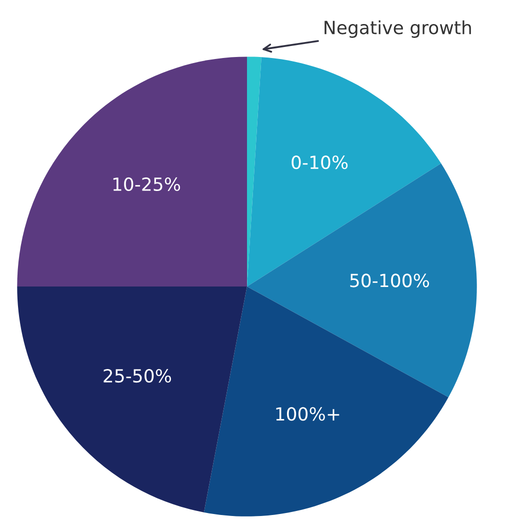 The width and height of the screenshot is (520, 521). Describe the element at coordinates (320, 162) in the screenshot. I see `slice-label: 0-10%` at that location.